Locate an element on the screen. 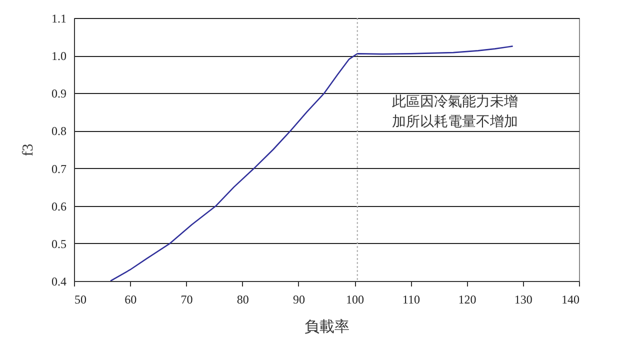 The width and height of the screenshot is (619, 355). y-tick-label: 0.6 is located at coordinates (59, 206).